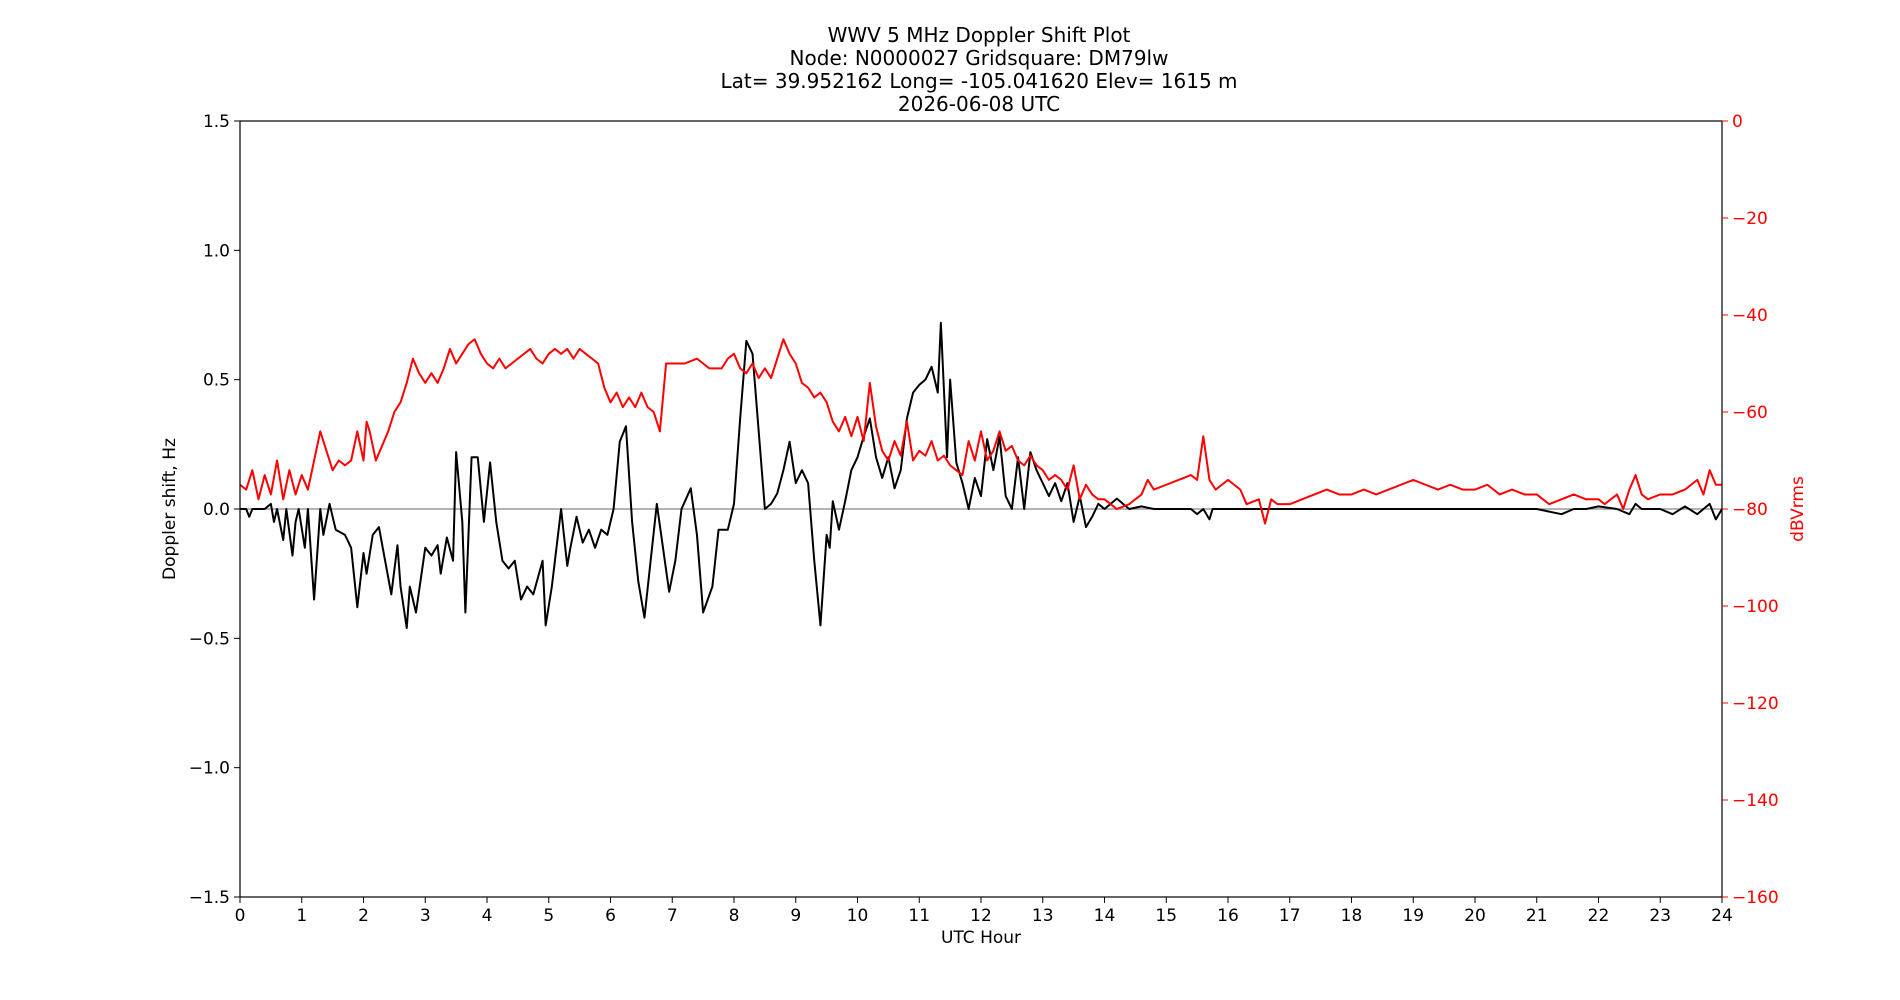 This screenshot has height=1000, width=1900. What do you see at coordinates (1750, 413) in the screenshot?
I see `y-right-tick-label: −60` at bounding box center [1750, 413].